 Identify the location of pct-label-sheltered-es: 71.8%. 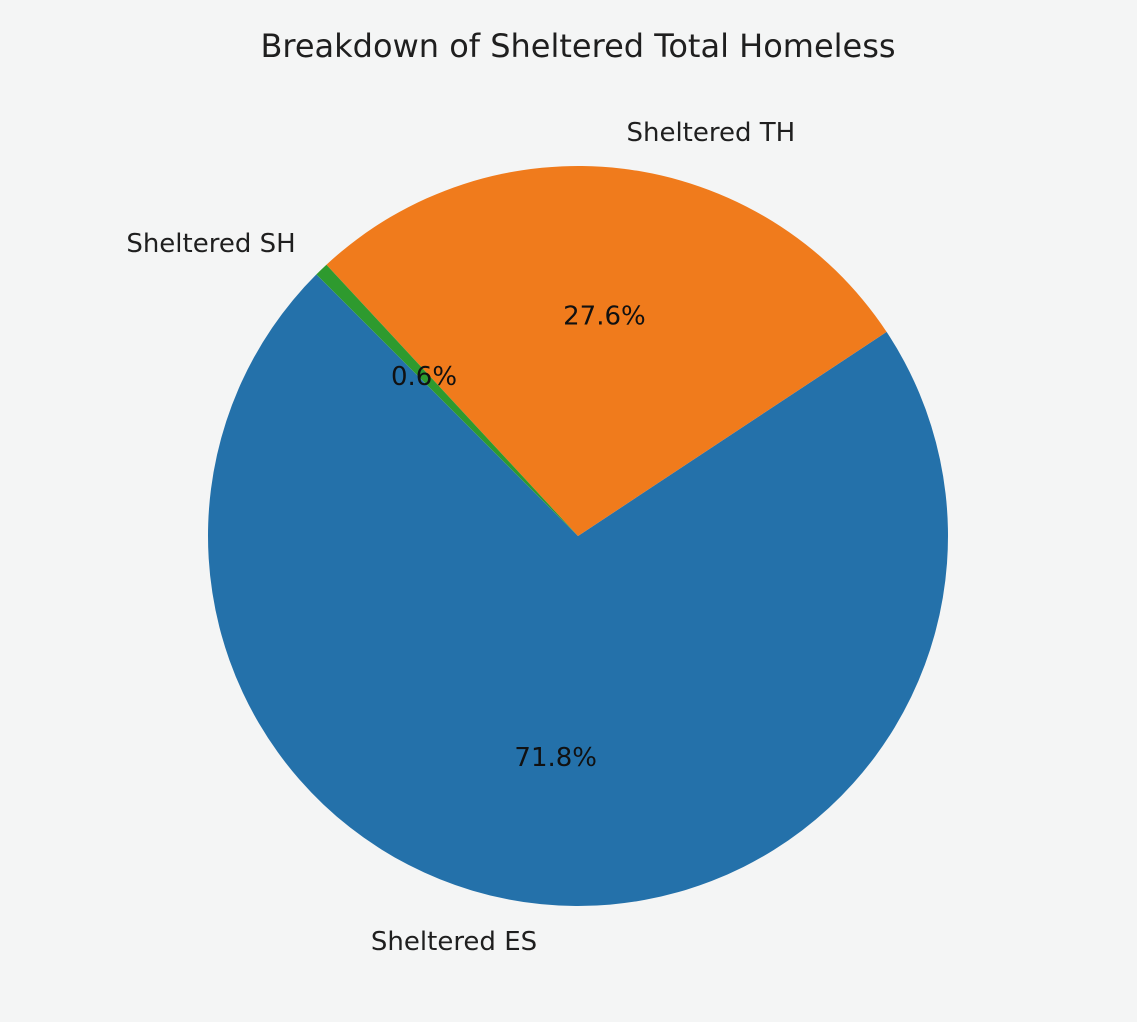
(555, 758).